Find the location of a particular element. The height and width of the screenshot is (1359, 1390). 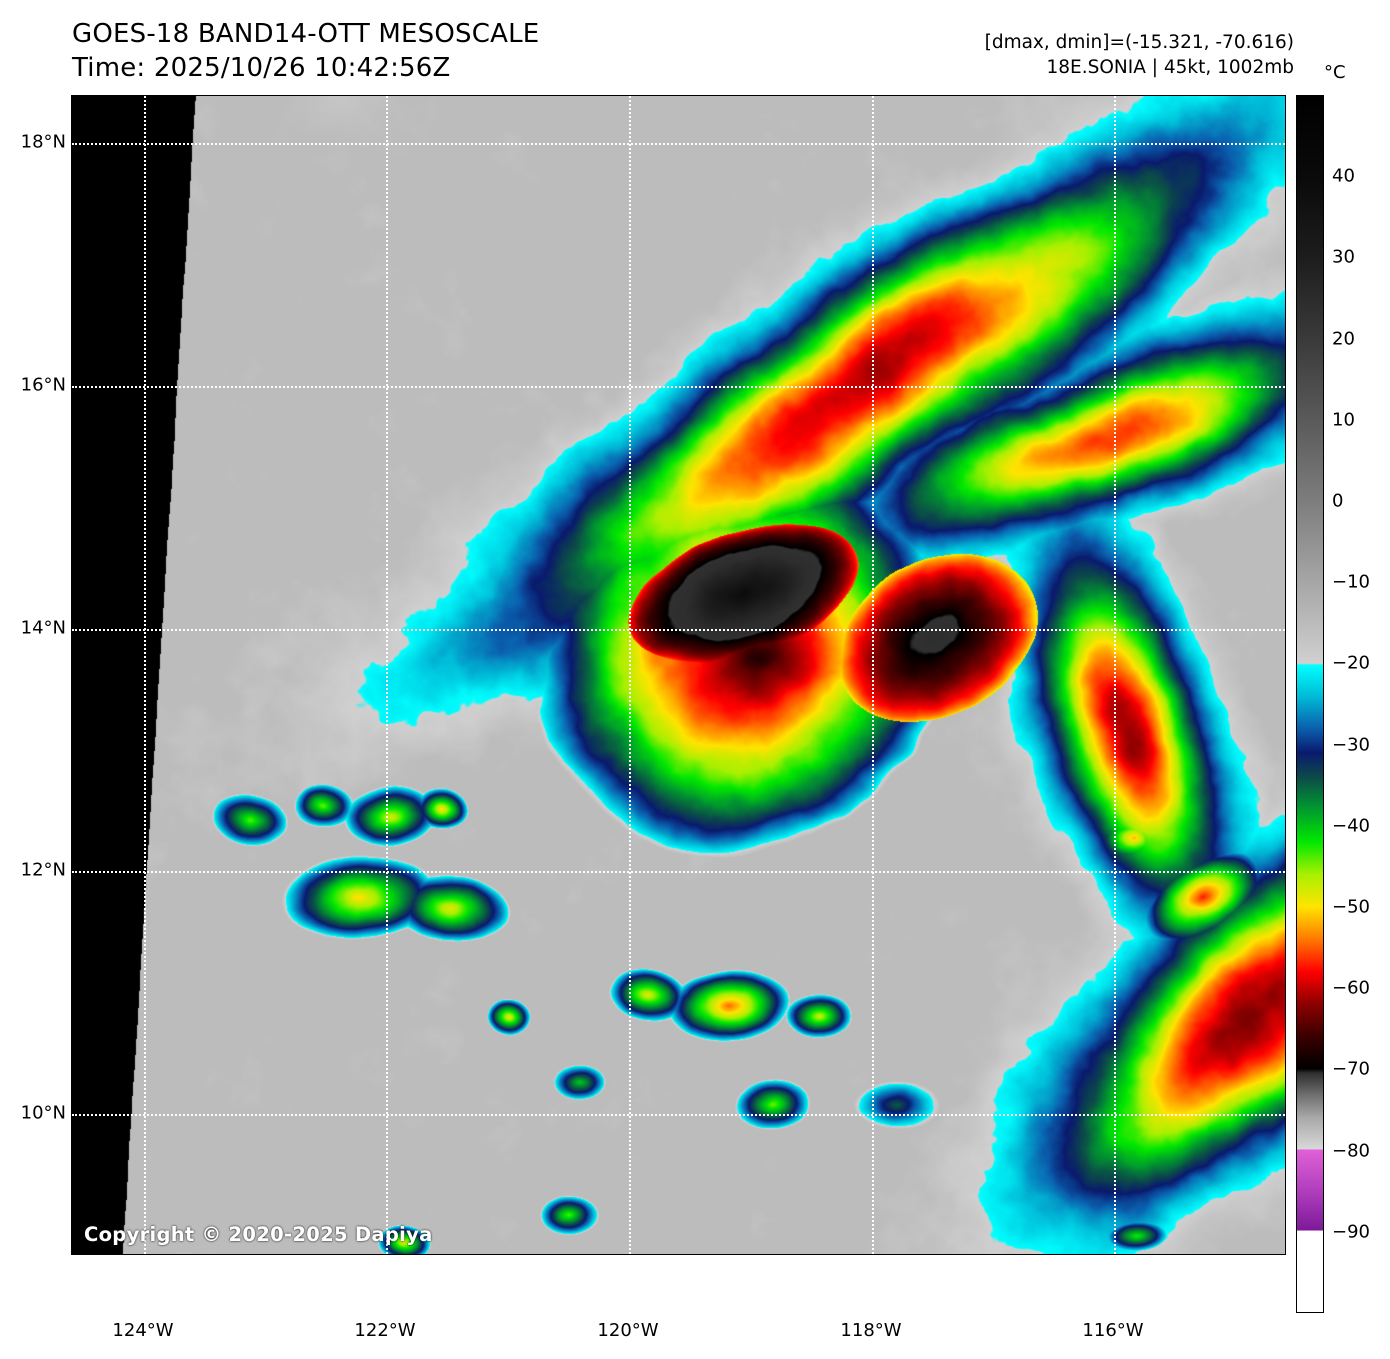

colorbar-tick-label: −70 is located at coordinates (1351, 1069).